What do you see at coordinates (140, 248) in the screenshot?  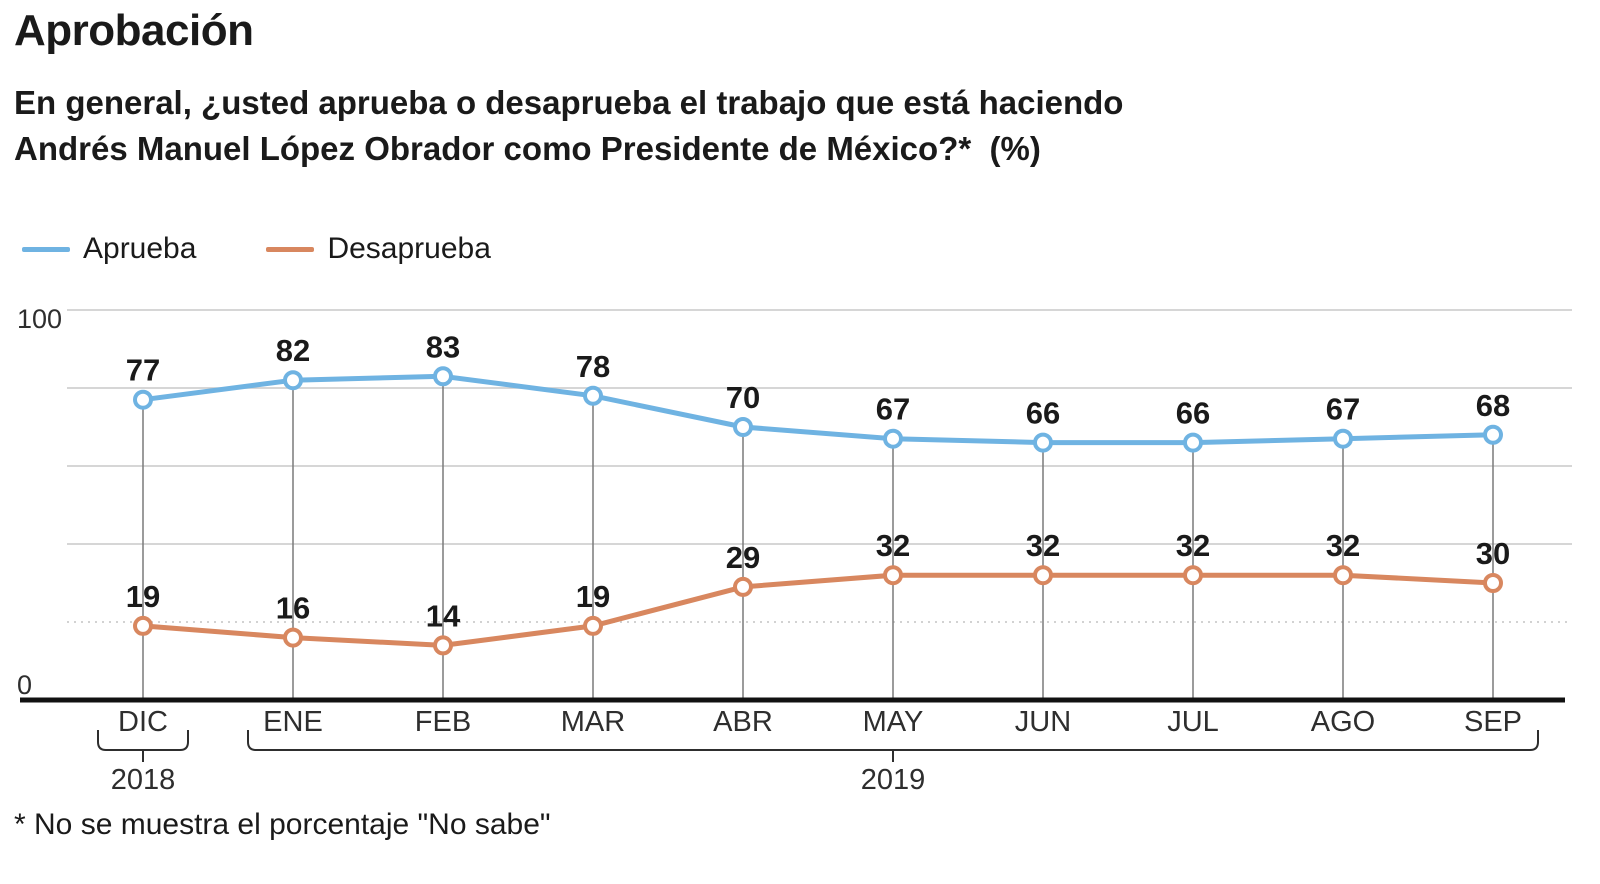 I see `legend-label-aprueba: Aprueba` at bounding box center [140, 248].